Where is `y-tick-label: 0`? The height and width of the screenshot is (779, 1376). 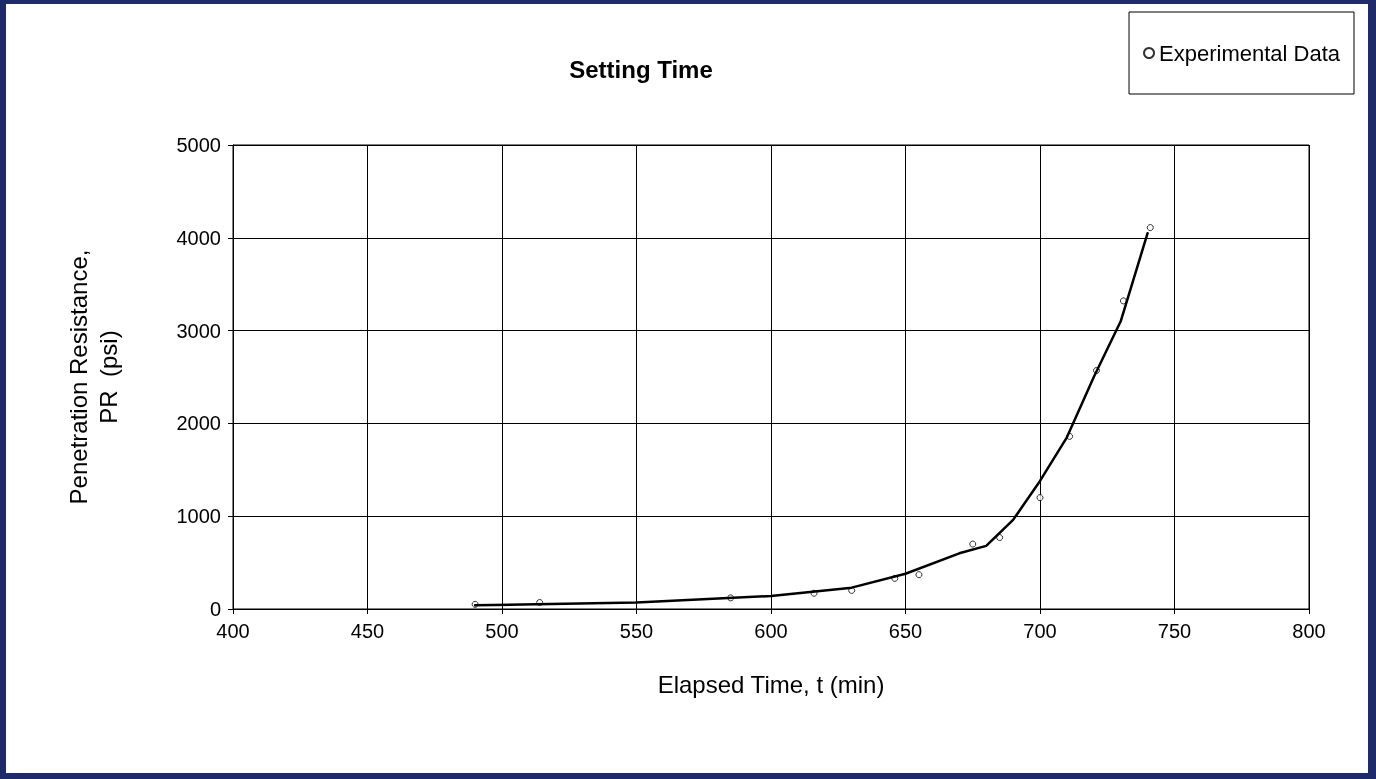
y-tick-label: 0 is located at coordinates (215, 609).